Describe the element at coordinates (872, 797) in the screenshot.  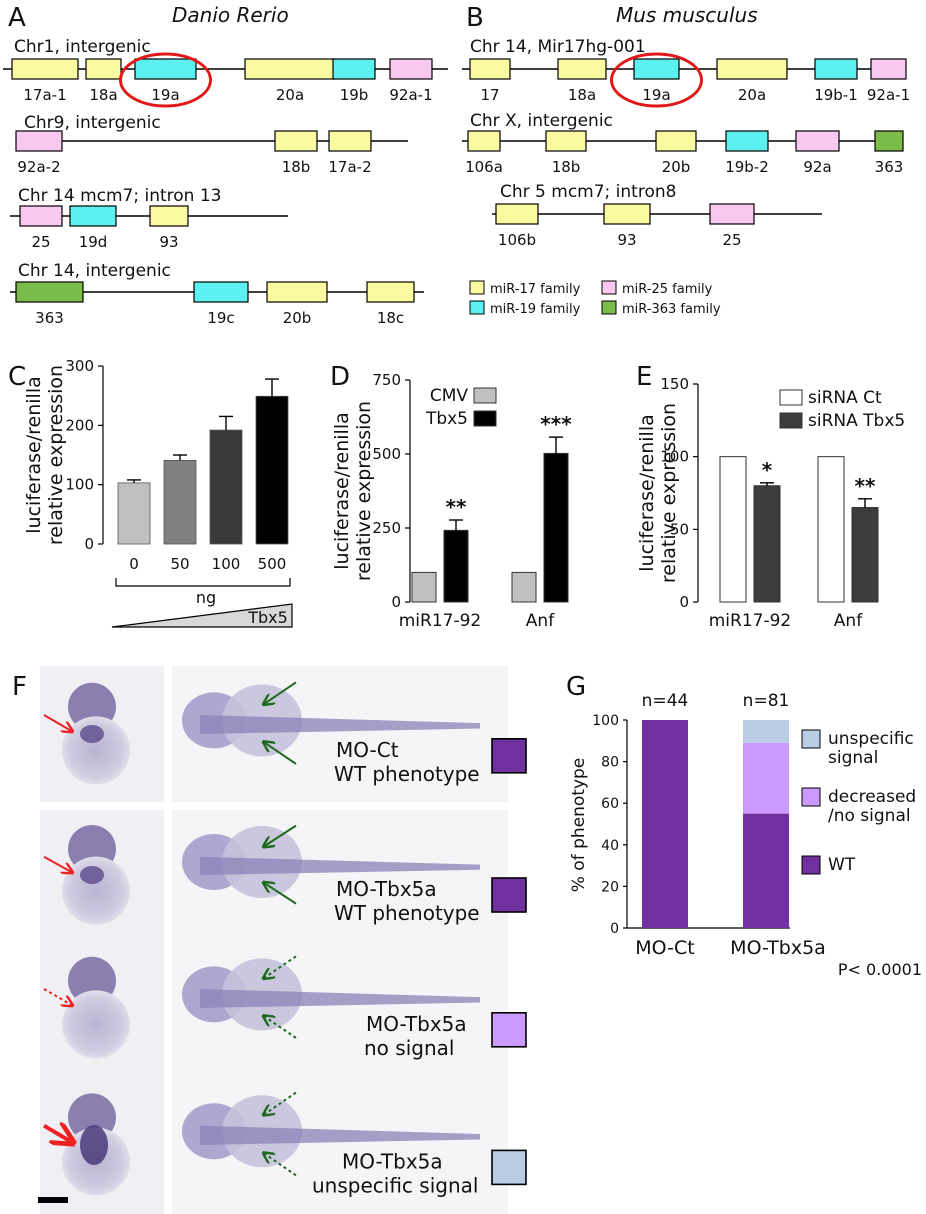
I see `legend-label: decreased` at that location.